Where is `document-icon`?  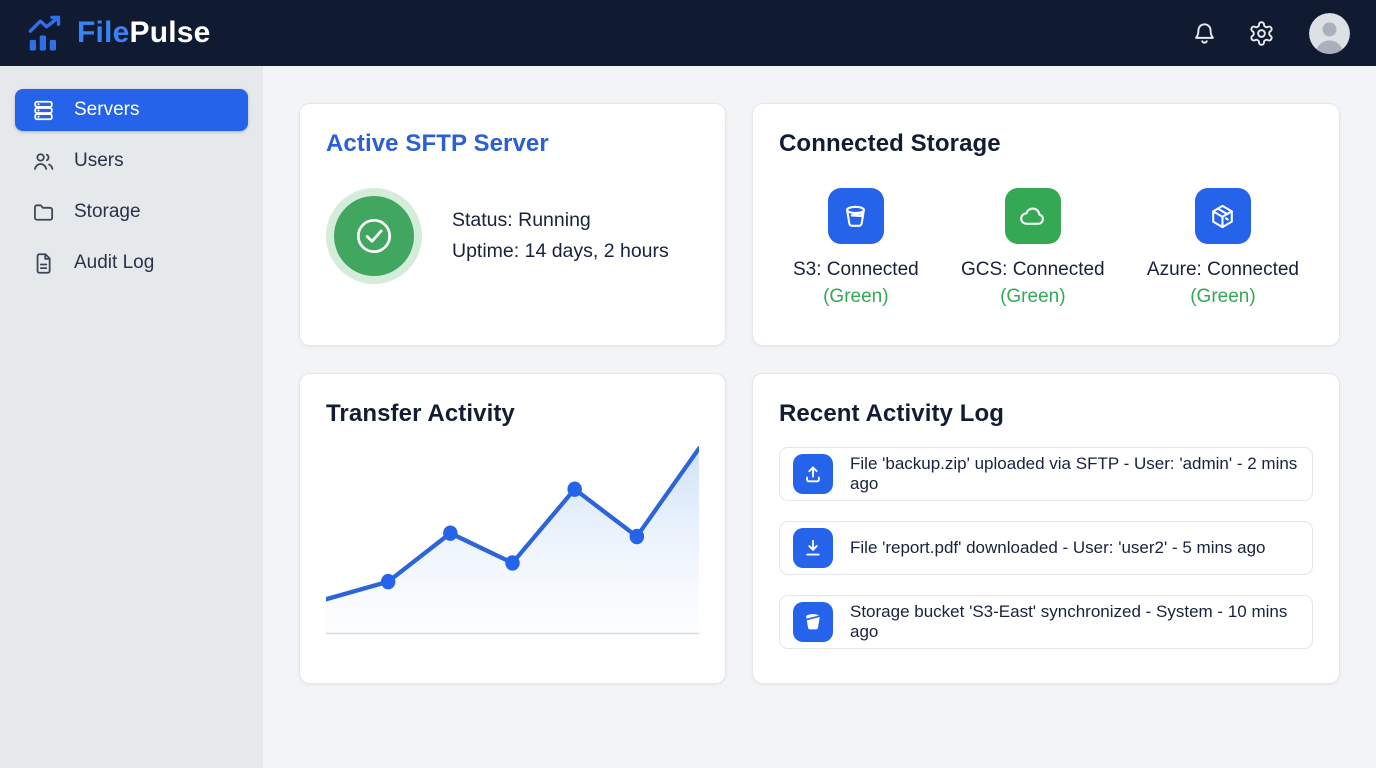 document-icon is located at coordinates (43, 263).